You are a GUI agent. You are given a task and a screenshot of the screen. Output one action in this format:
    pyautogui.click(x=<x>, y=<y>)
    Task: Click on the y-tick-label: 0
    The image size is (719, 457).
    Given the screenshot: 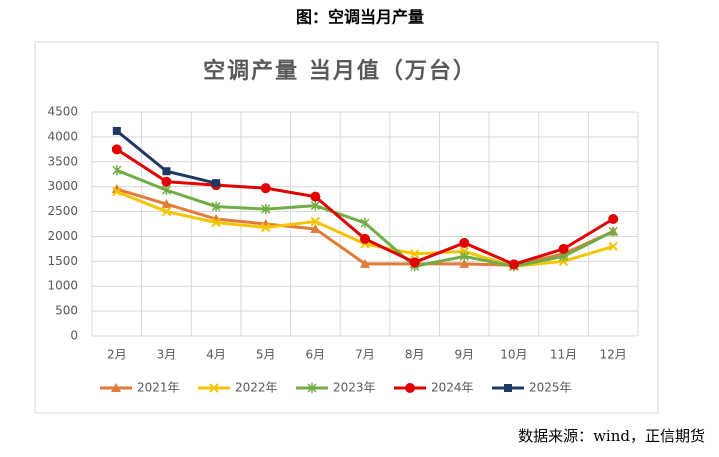 What is the action you would take?
    pyautogui.click(x=74, y=336)
    